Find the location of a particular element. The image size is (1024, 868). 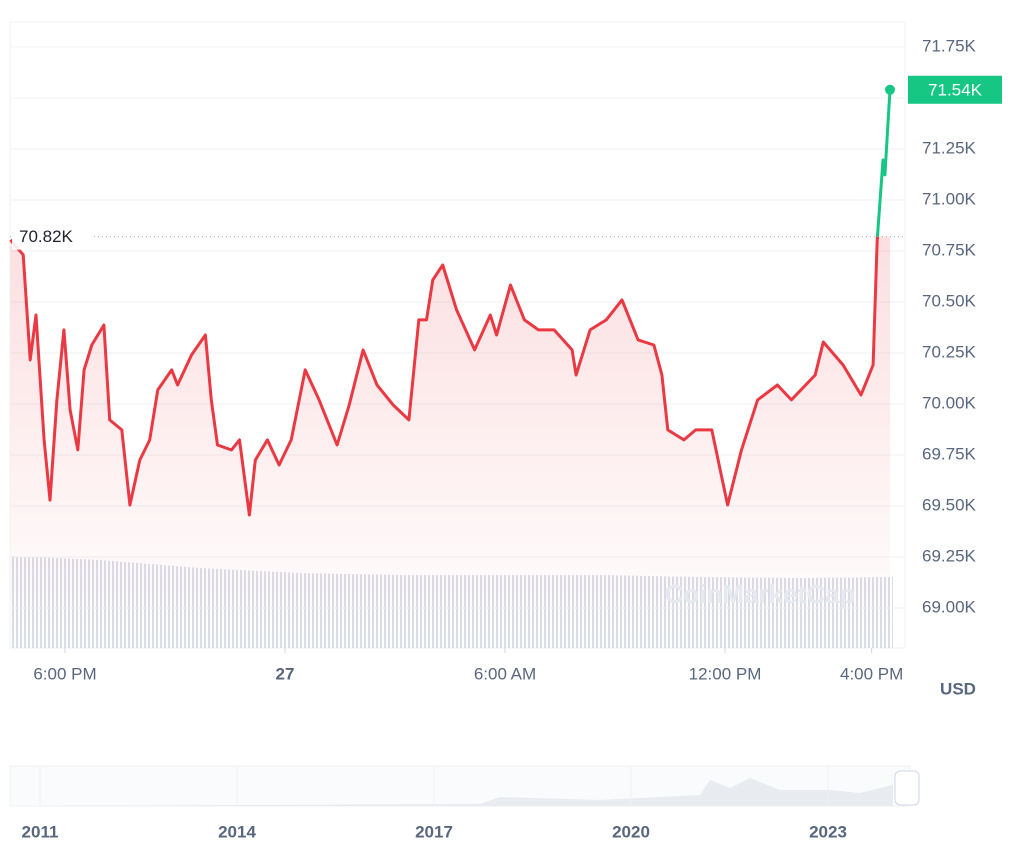

price-badge-label: 71.54K is located at coordinates (955, 89).